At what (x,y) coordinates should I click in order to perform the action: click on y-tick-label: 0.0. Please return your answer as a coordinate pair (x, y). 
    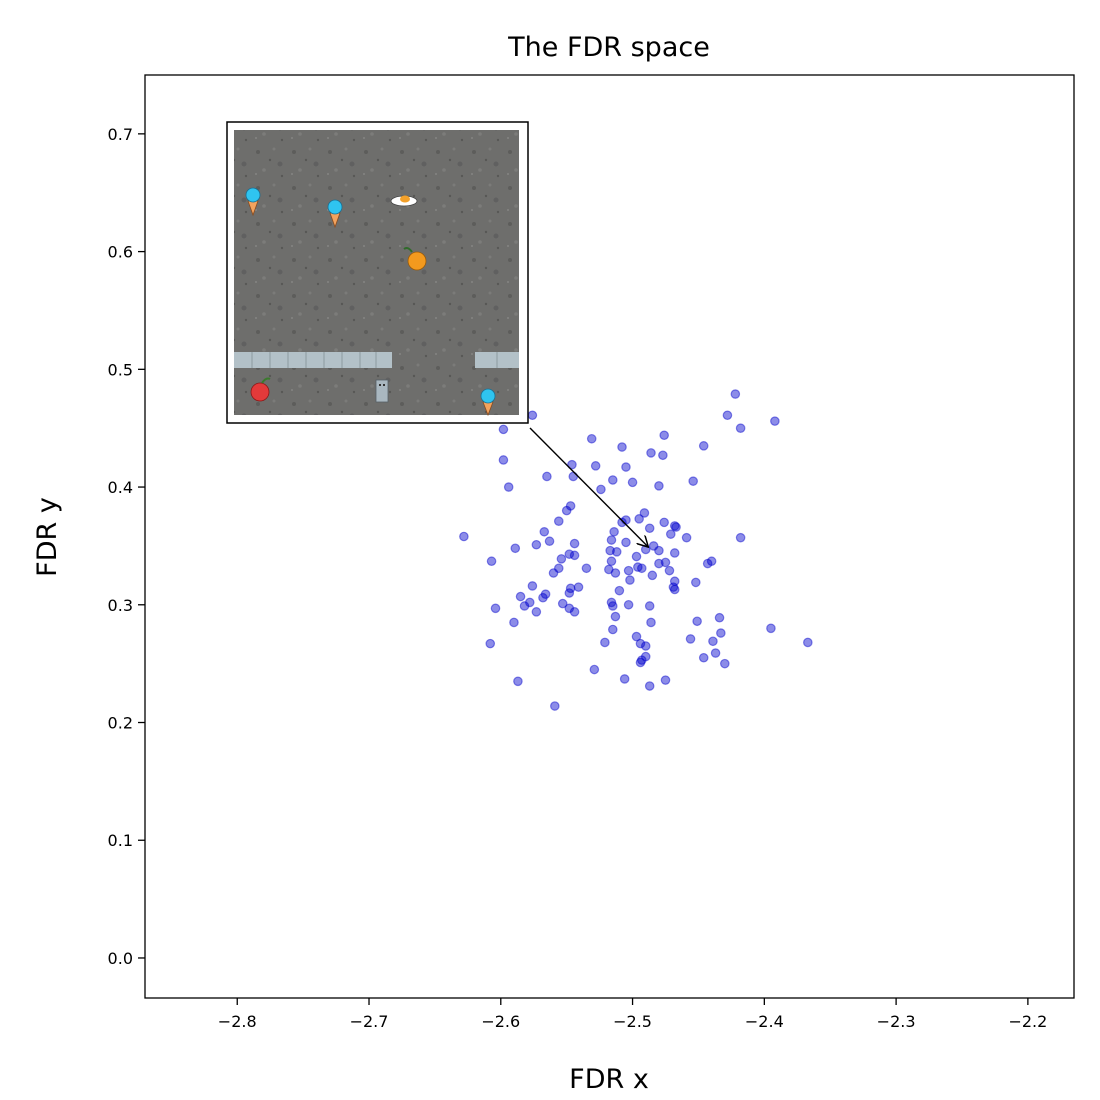
    Looking at the image, I should click on (120, 958).